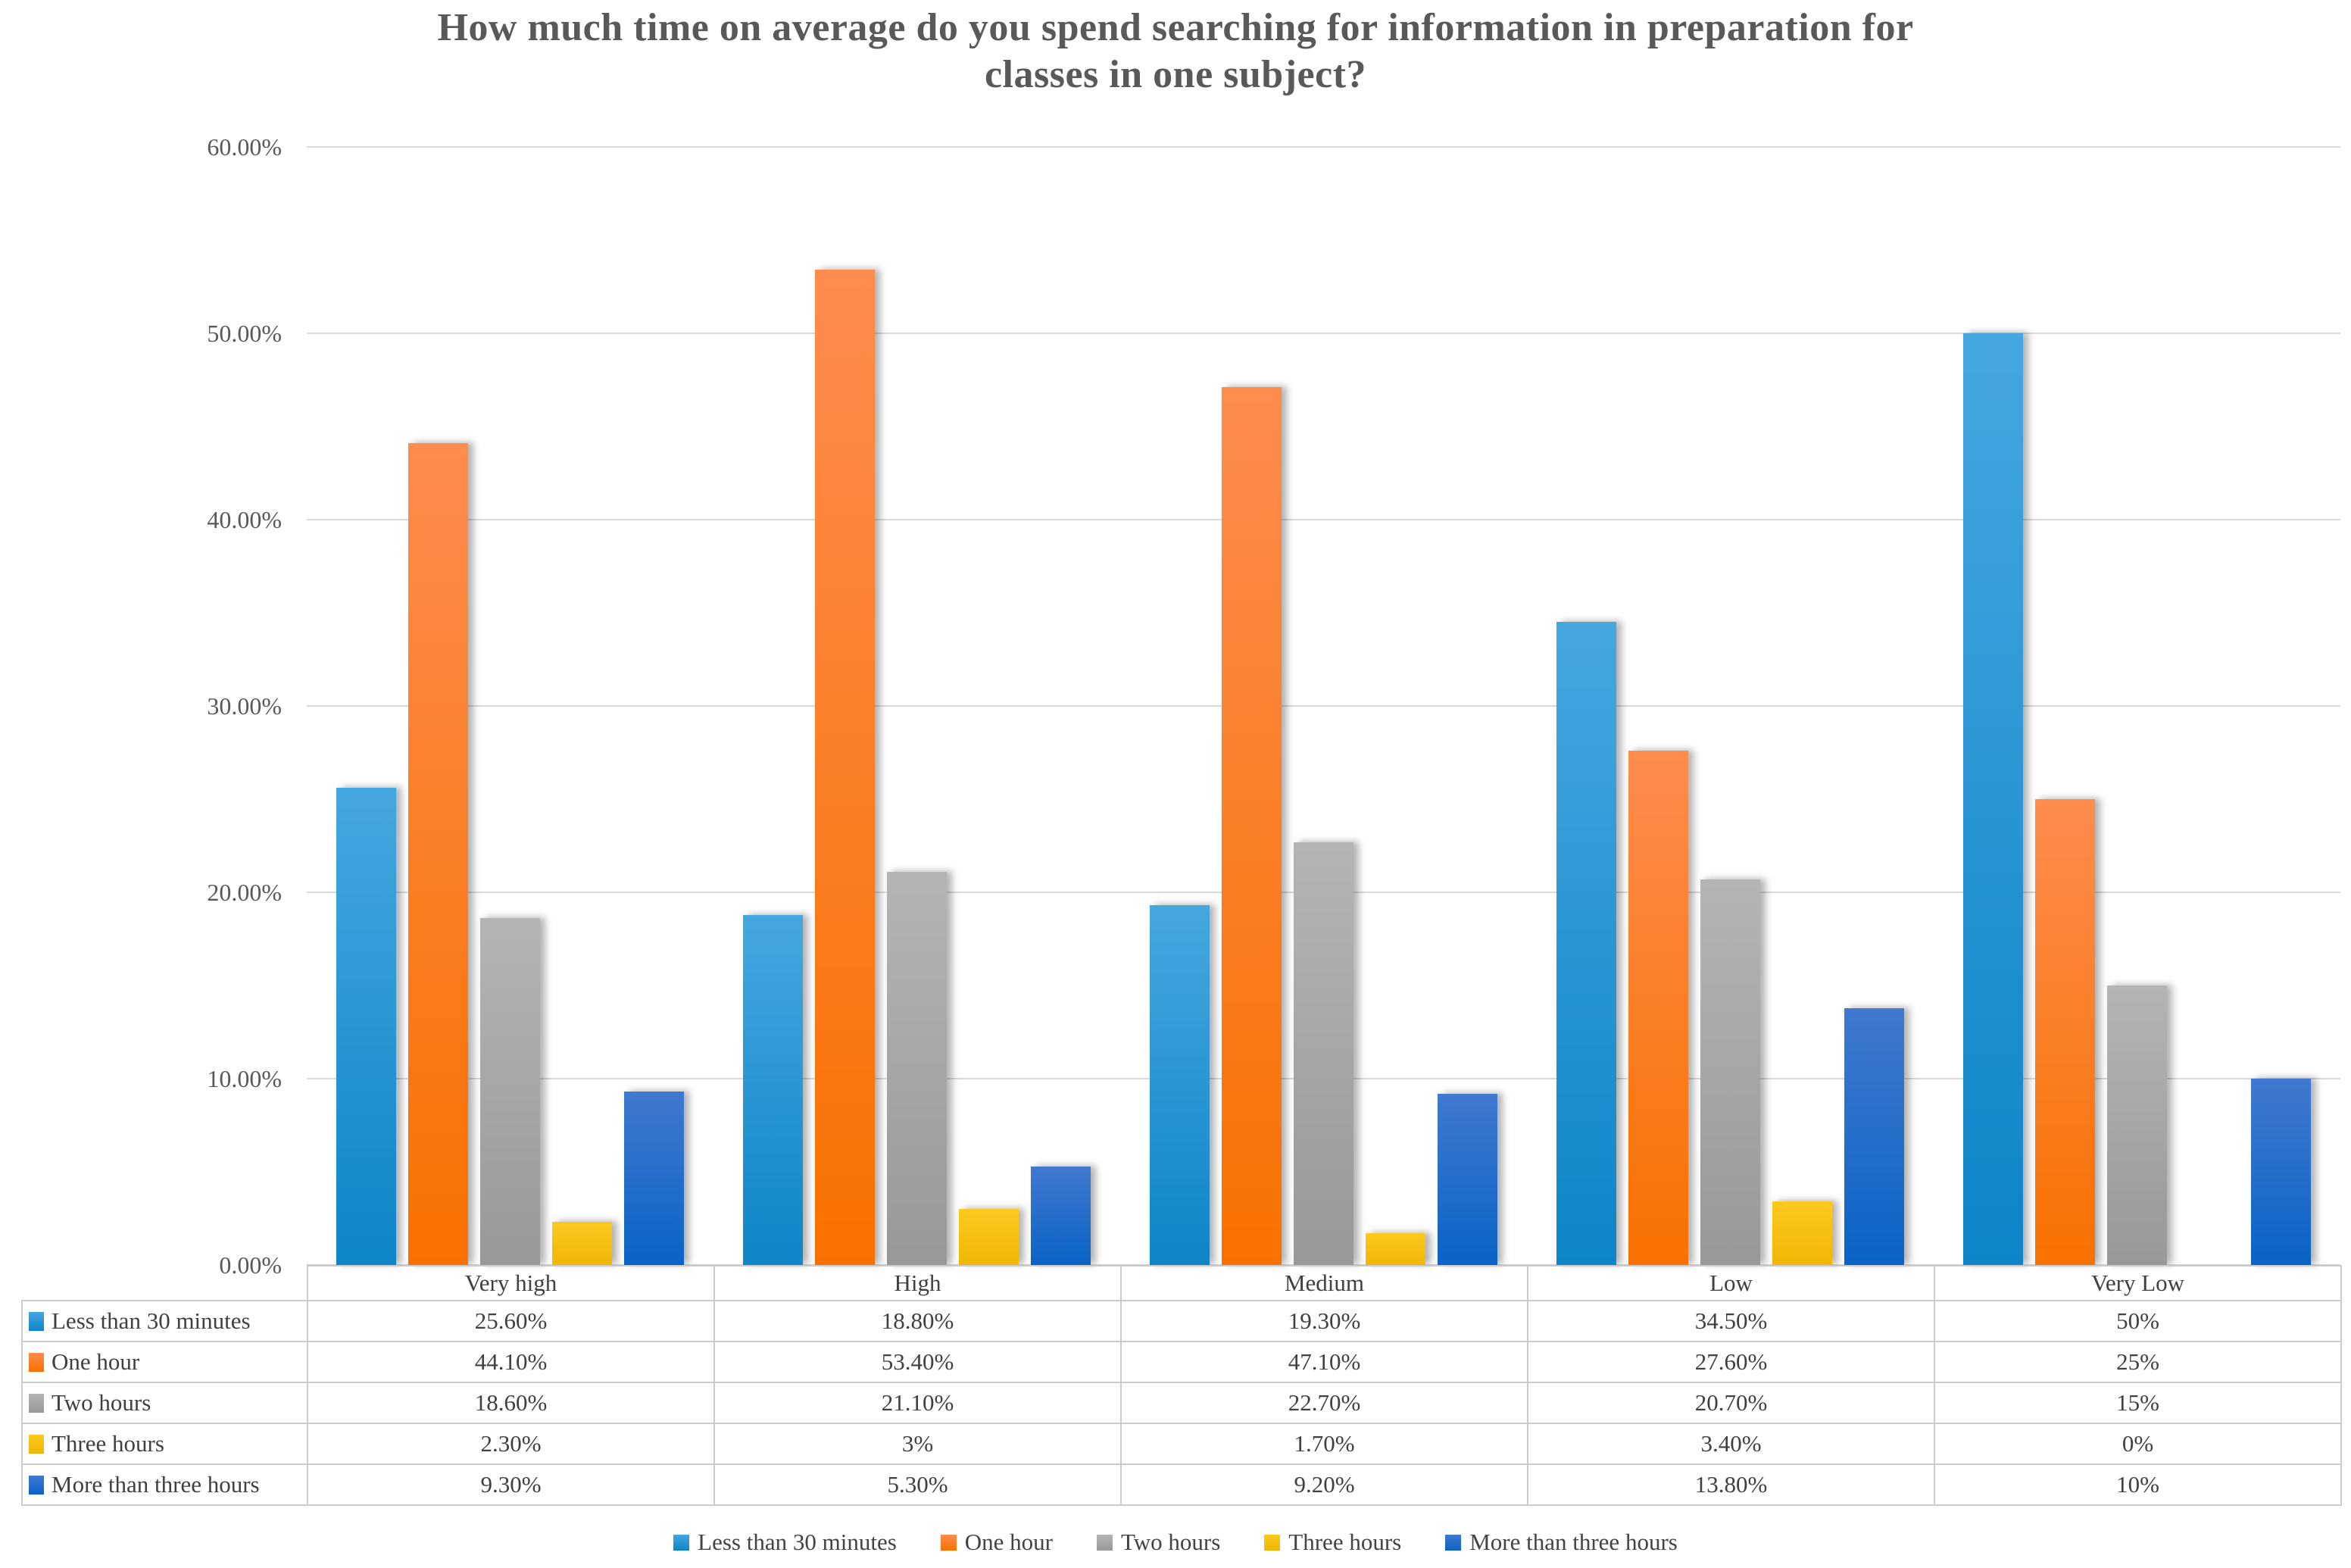  I want to click on value-cell-less-than-30-minutes-low: 34.50%, so click(1731, 1321).